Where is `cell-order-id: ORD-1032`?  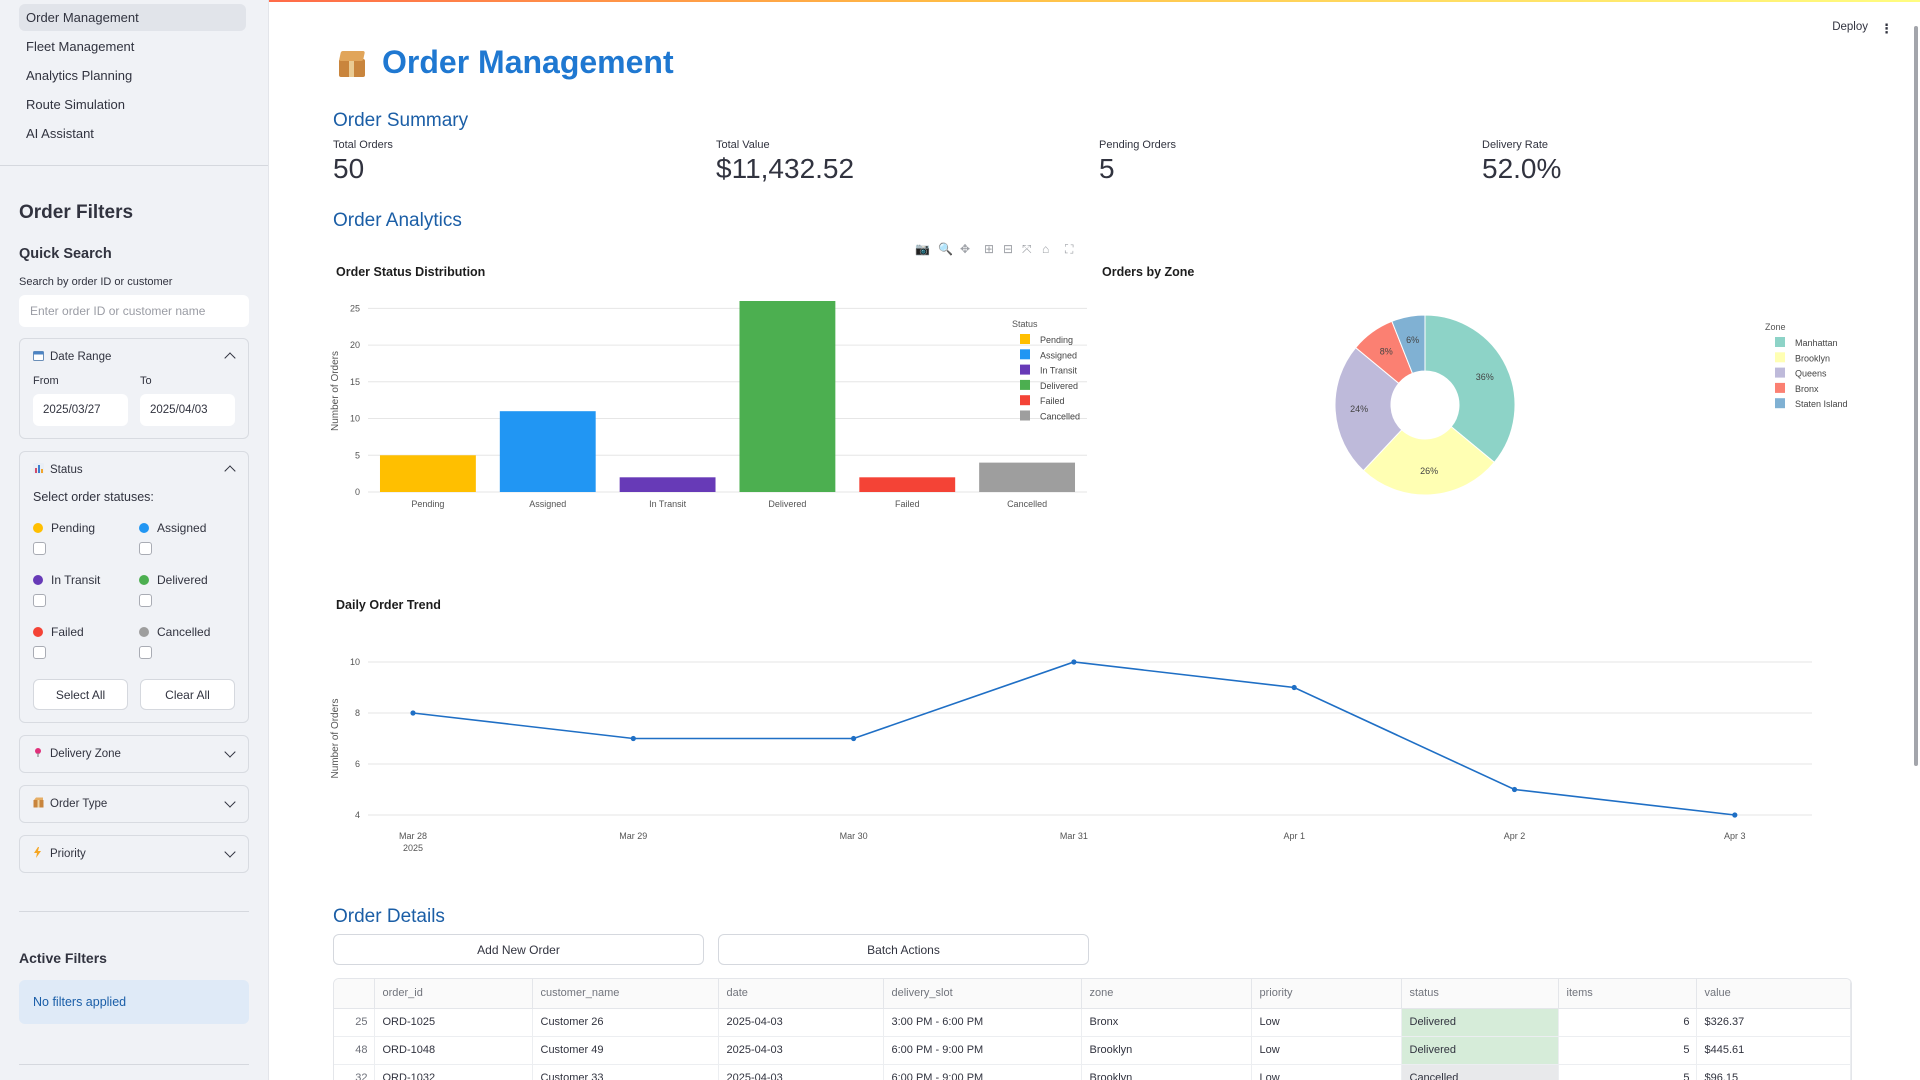 cell-order-id: ORD-1032 is located at coordinates (453, 1072).